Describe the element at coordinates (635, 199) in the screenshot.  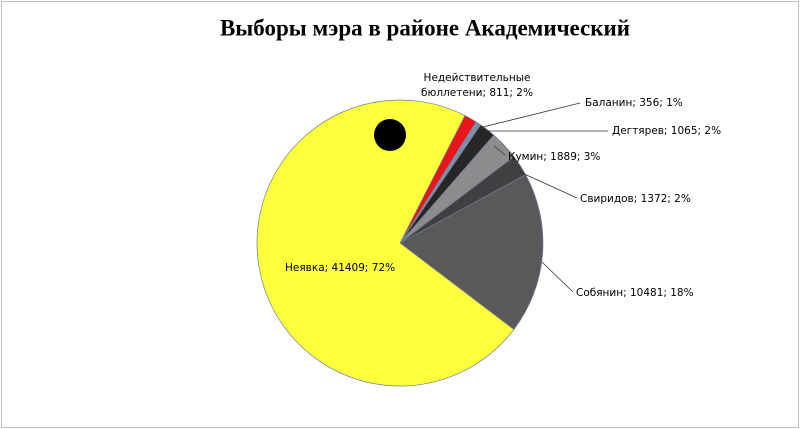
I see `data-label: Свиридов; 1372; 2%` at that location.